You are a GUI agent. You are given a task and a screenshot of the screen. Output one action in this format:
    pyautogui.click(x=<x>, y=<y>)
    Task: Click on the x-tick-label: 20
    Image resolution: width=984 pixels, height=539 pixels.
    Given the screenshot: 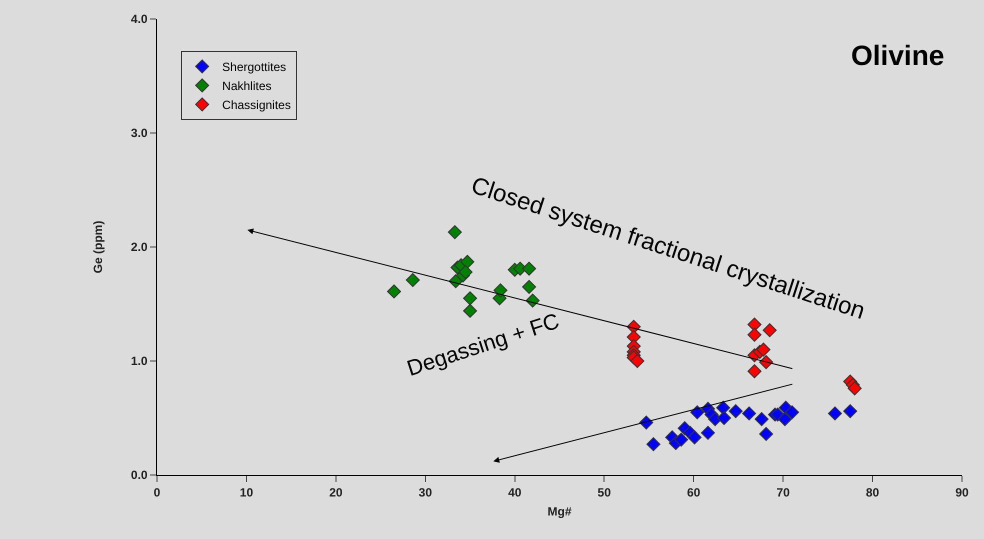 What is the action you would take?
    pyautogui.click(x=336, y=492)
    